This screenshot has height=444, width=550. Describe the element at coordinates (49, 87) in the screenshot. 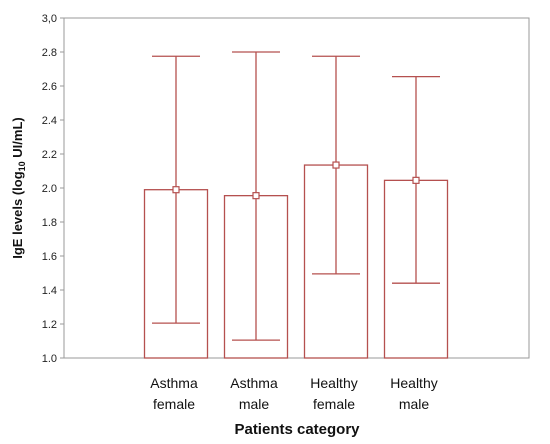

I see `y-tick-label: 2.6` at that location.